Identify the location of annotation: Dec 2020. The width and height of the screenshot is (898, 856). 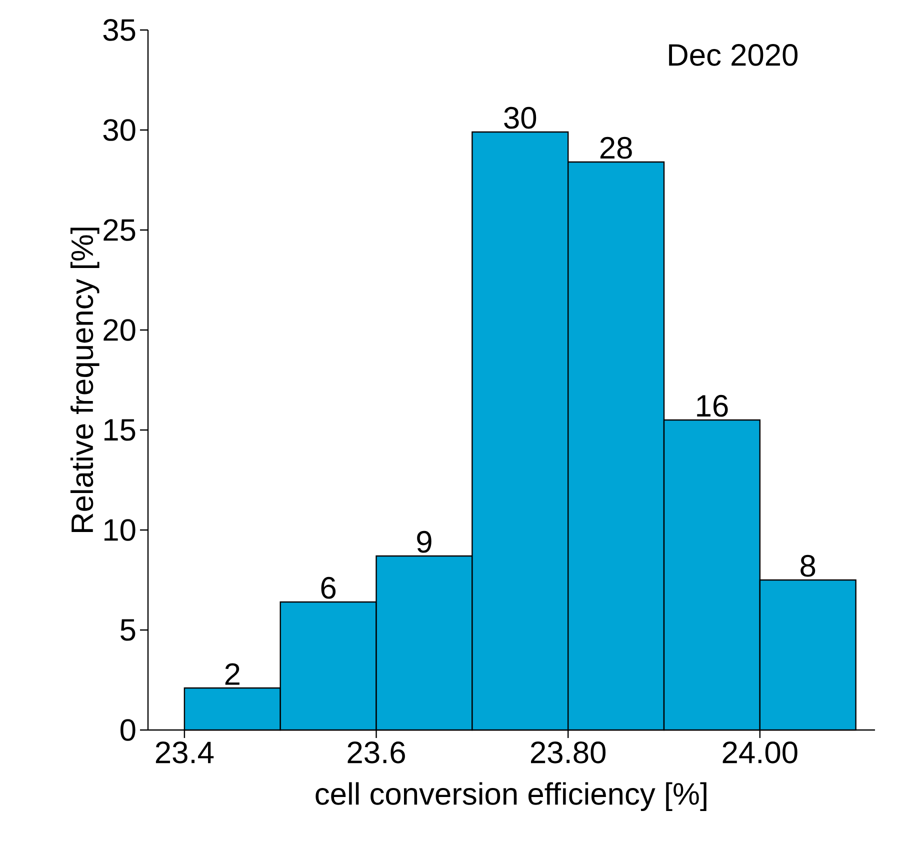
(733, 55).